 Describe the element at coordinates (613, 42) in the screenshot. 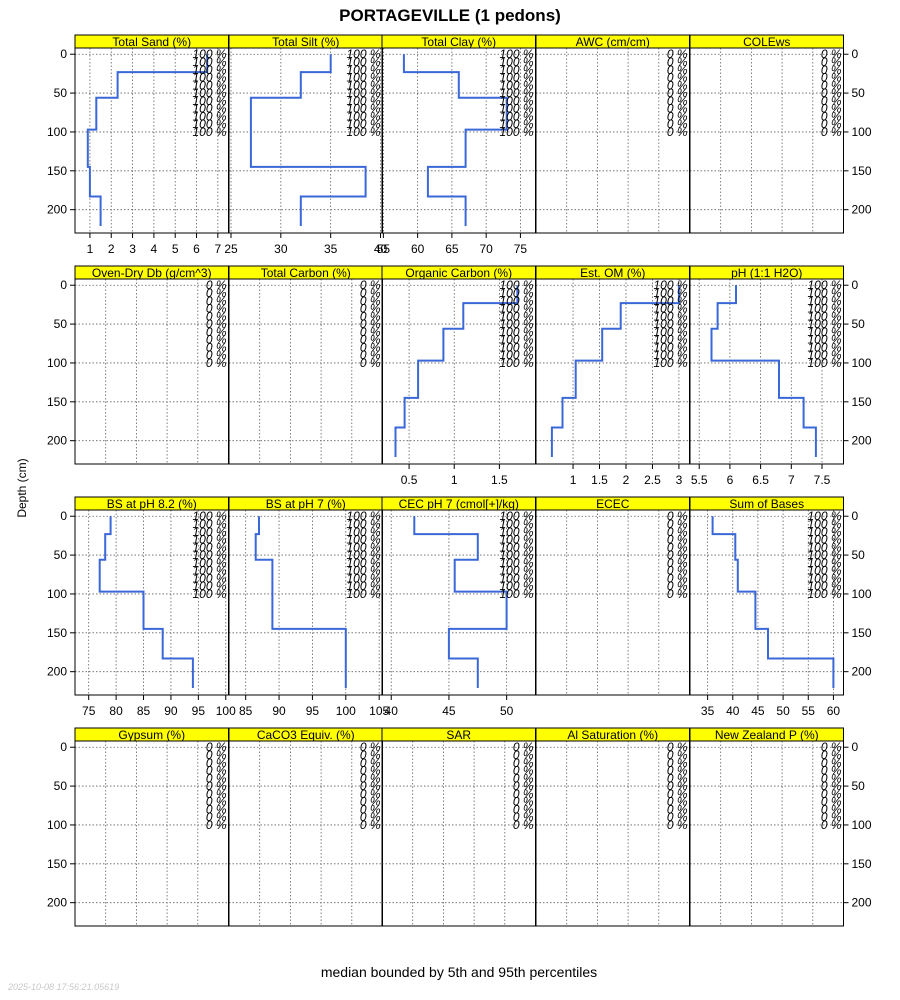

I see `panel-strip-label: AWC (cm/cm)` at that location.